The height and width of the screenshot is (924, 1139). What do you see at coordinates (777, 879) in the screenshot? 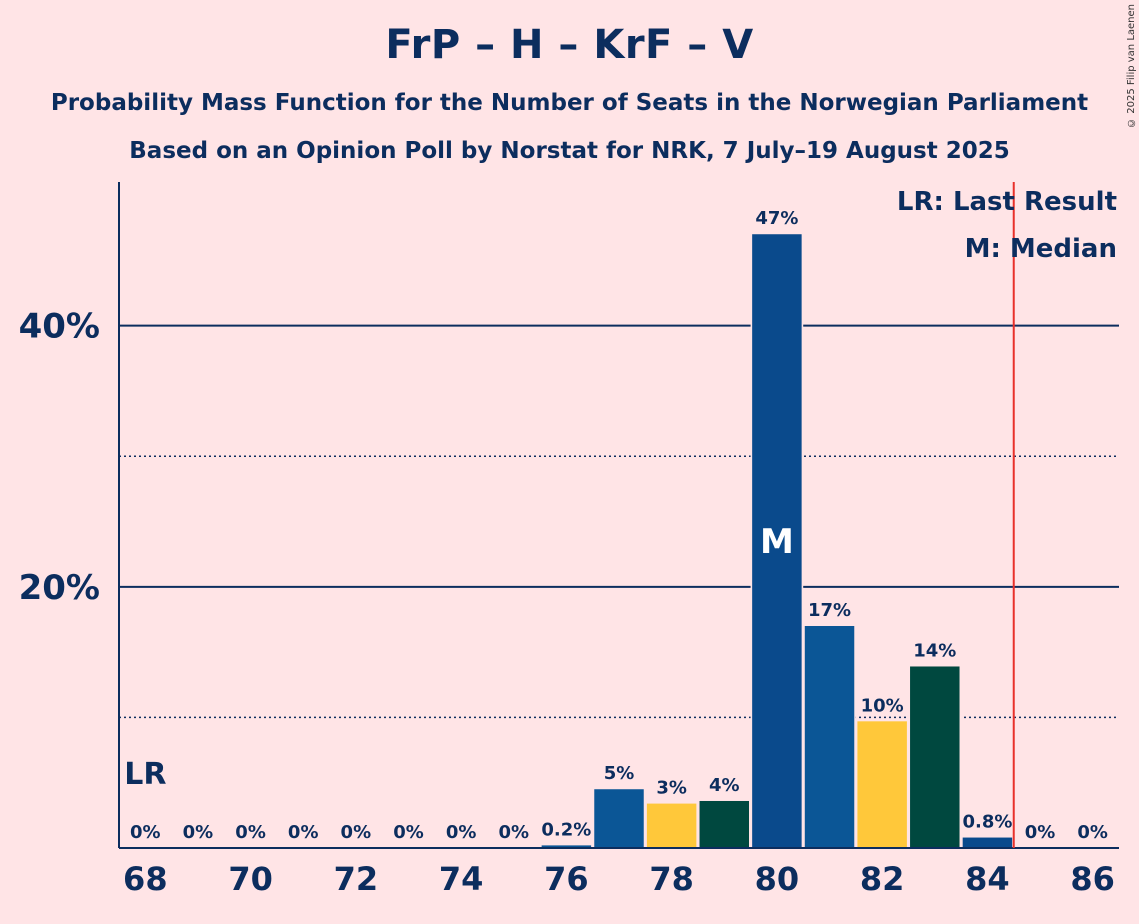
I see `x-tick-label: 80` at bounding box center [777, 879].